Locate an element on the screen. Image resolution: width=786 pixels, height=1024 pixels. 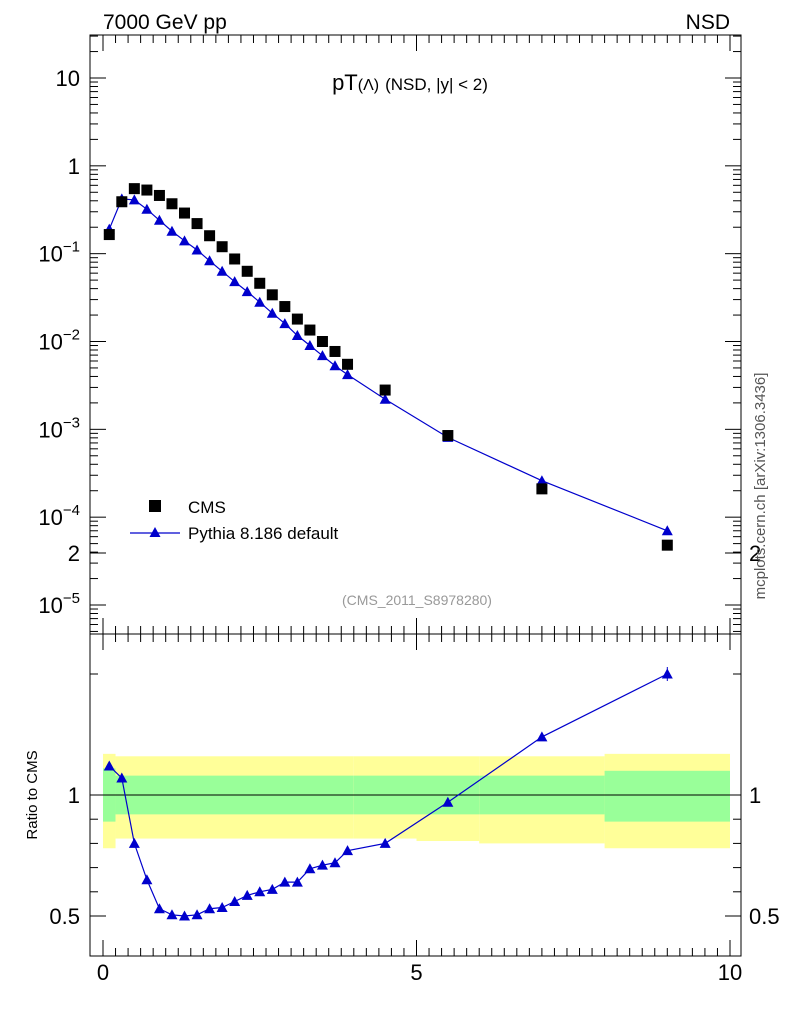
main-title: pT(Λ) (NSD, |y| < 2) is located at coordinates (410, 82).